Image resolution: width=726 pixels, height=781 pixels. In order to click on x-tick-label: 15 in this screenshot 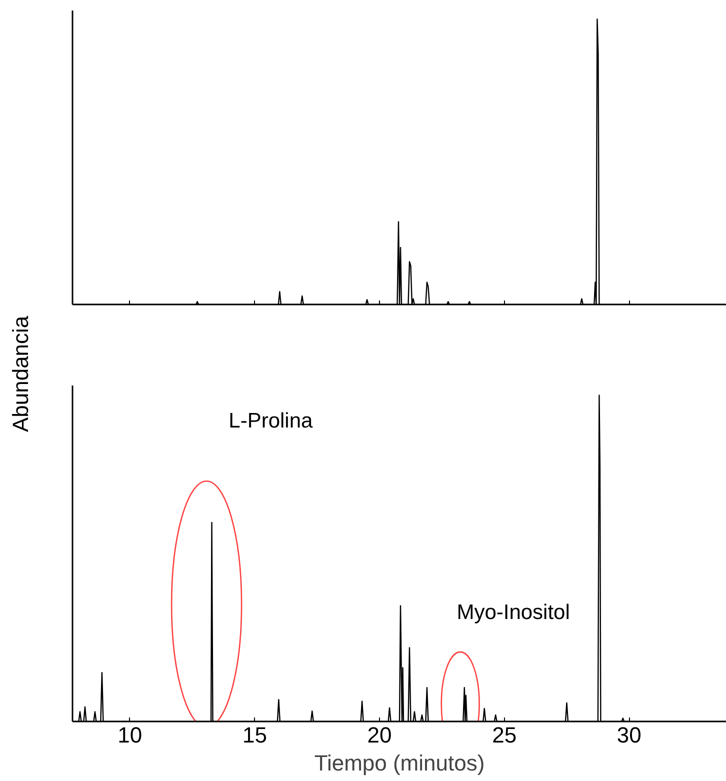, I will do `click(254, 735)`.